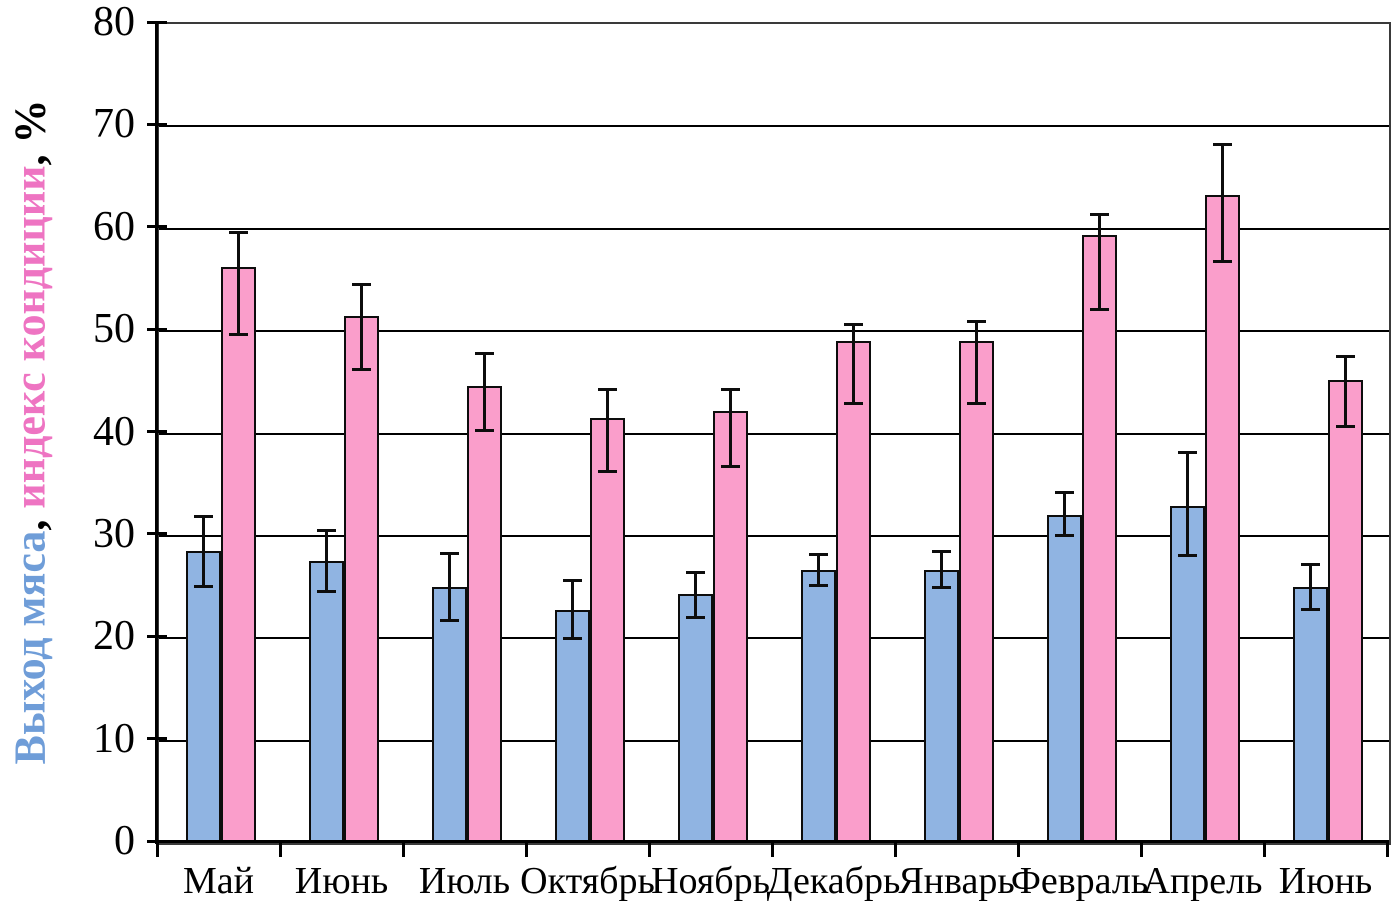  Describe the element at coordinates (114, 226) in the screenshot. I see `y-tick-label: 60` at that location.